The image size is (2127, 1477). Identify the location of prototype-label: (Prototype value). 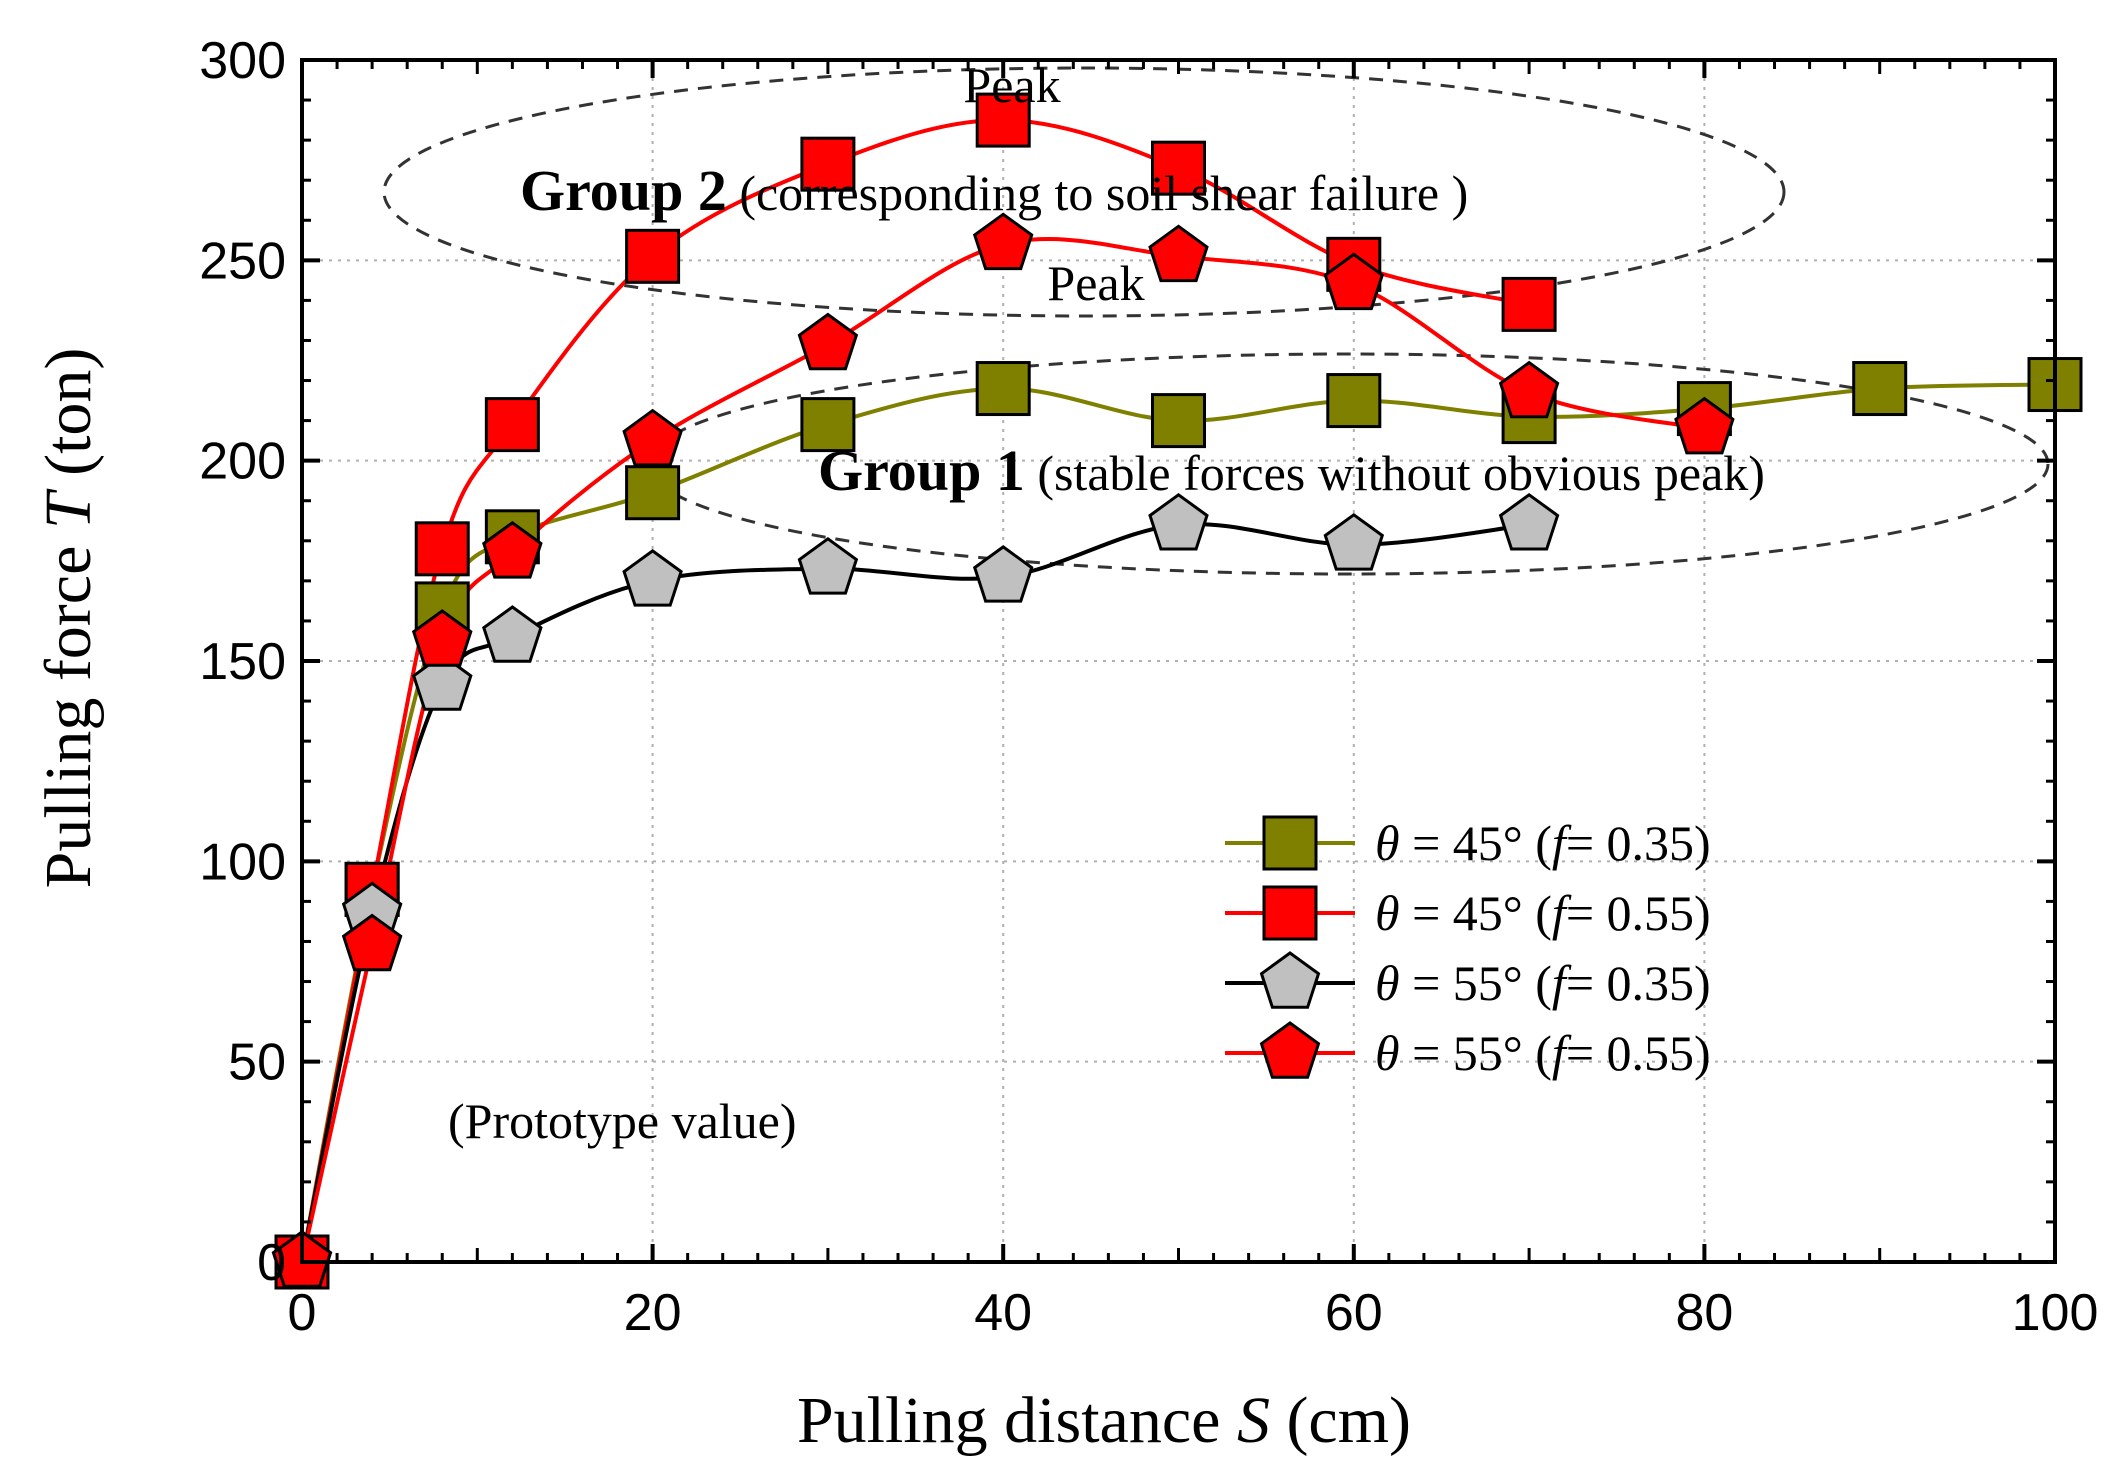
(622, 1121).